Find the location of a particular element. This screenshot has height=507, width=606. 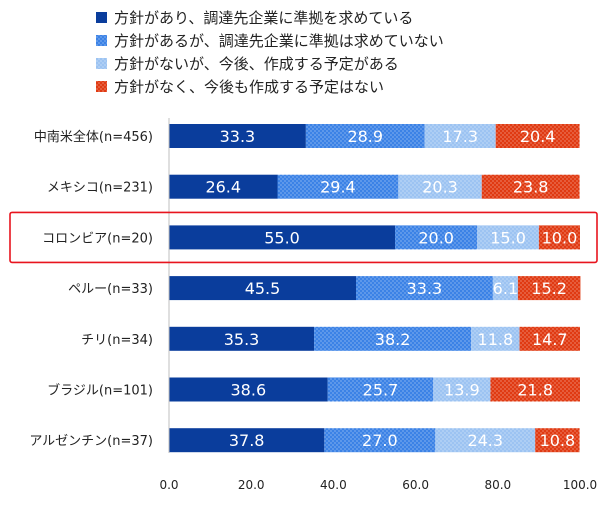

data-label: 45.5 is located at coordinates (263, 288).